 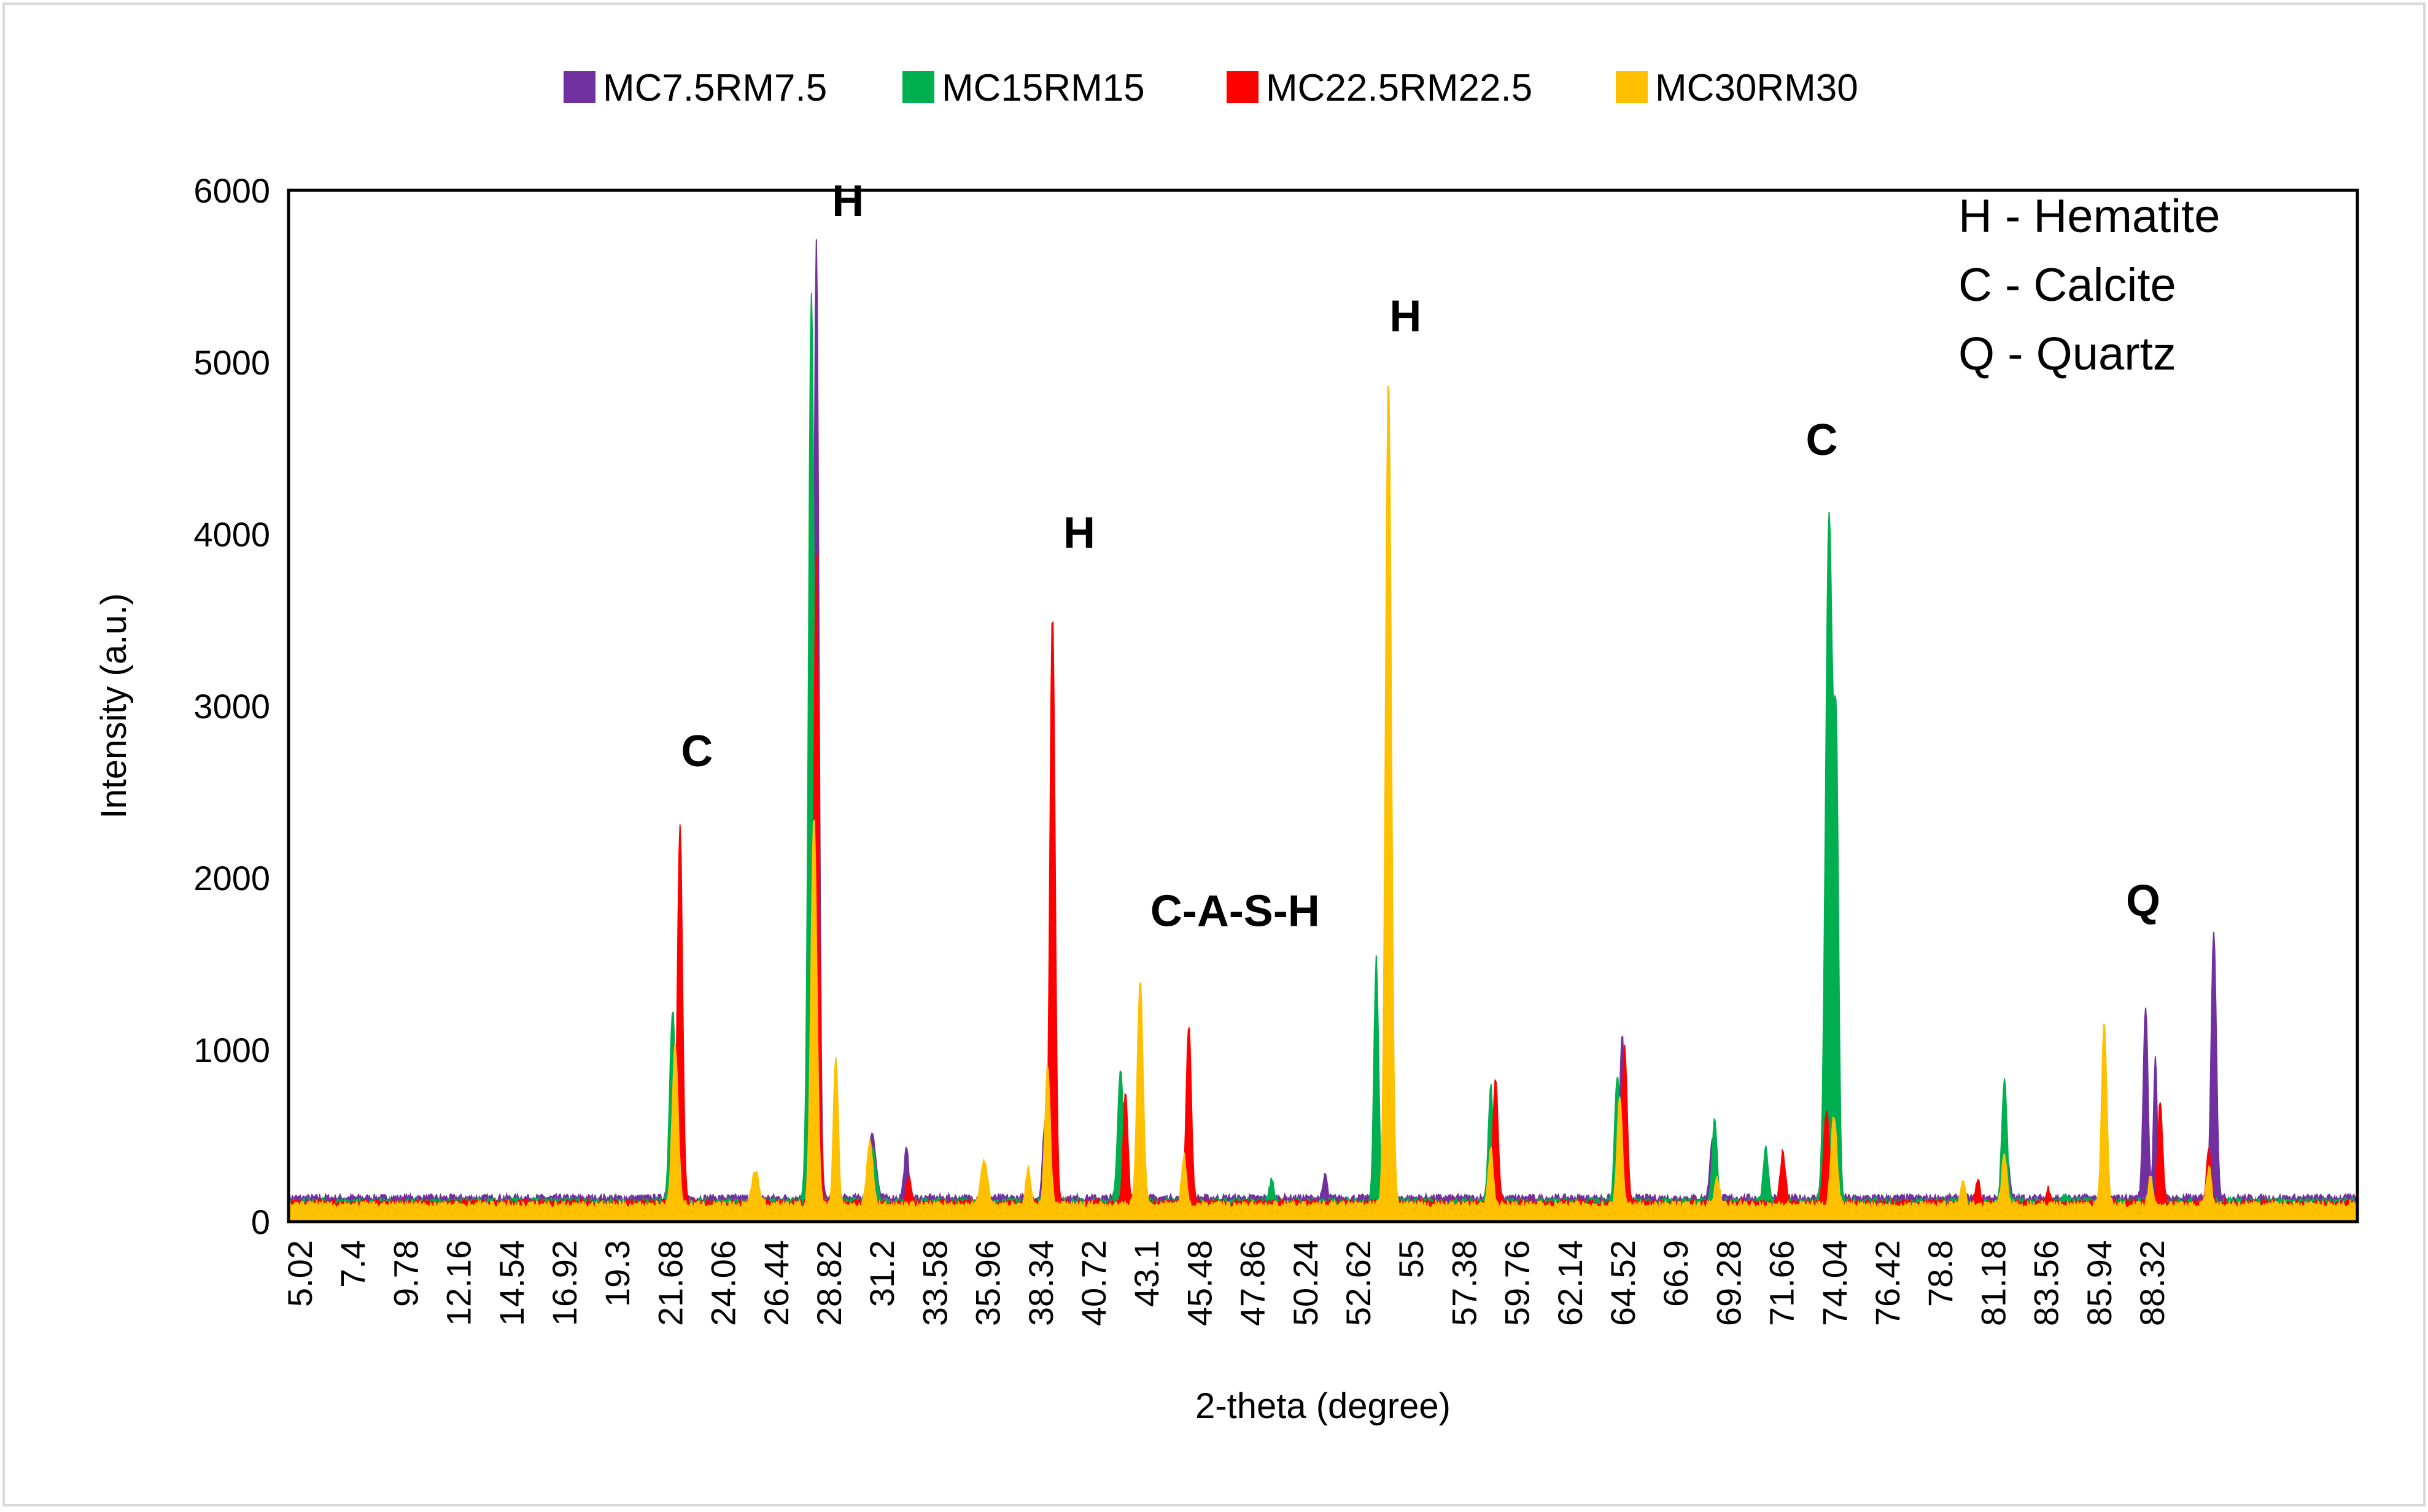 I want to click on x-tick-label: 57.38, so click(x=1464, y=1283).